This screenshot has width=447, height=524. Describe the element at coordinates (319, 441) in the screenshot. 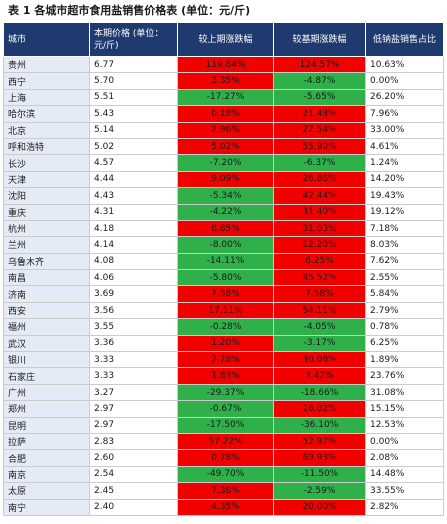

I see `yoy-change-cell: 52.97%` at that location.